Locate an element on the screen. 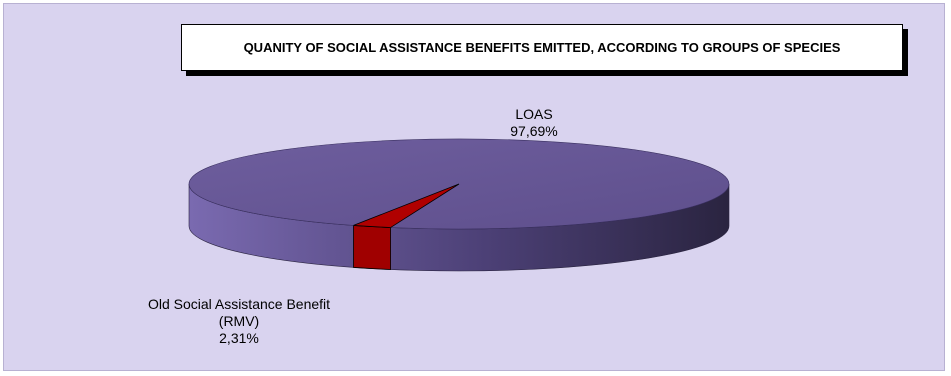 The image size is (951, 376). pie-side-rmv is located at coordinates (372, 247).